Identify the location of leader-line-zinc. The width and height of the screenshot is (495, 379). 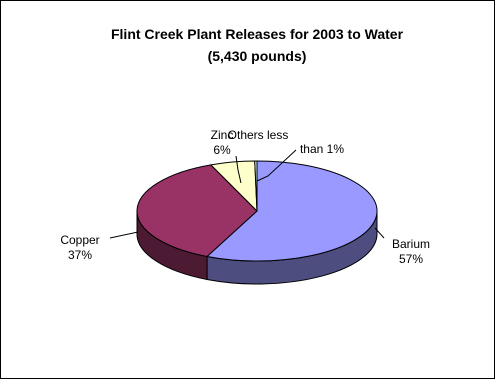
(238, 169).